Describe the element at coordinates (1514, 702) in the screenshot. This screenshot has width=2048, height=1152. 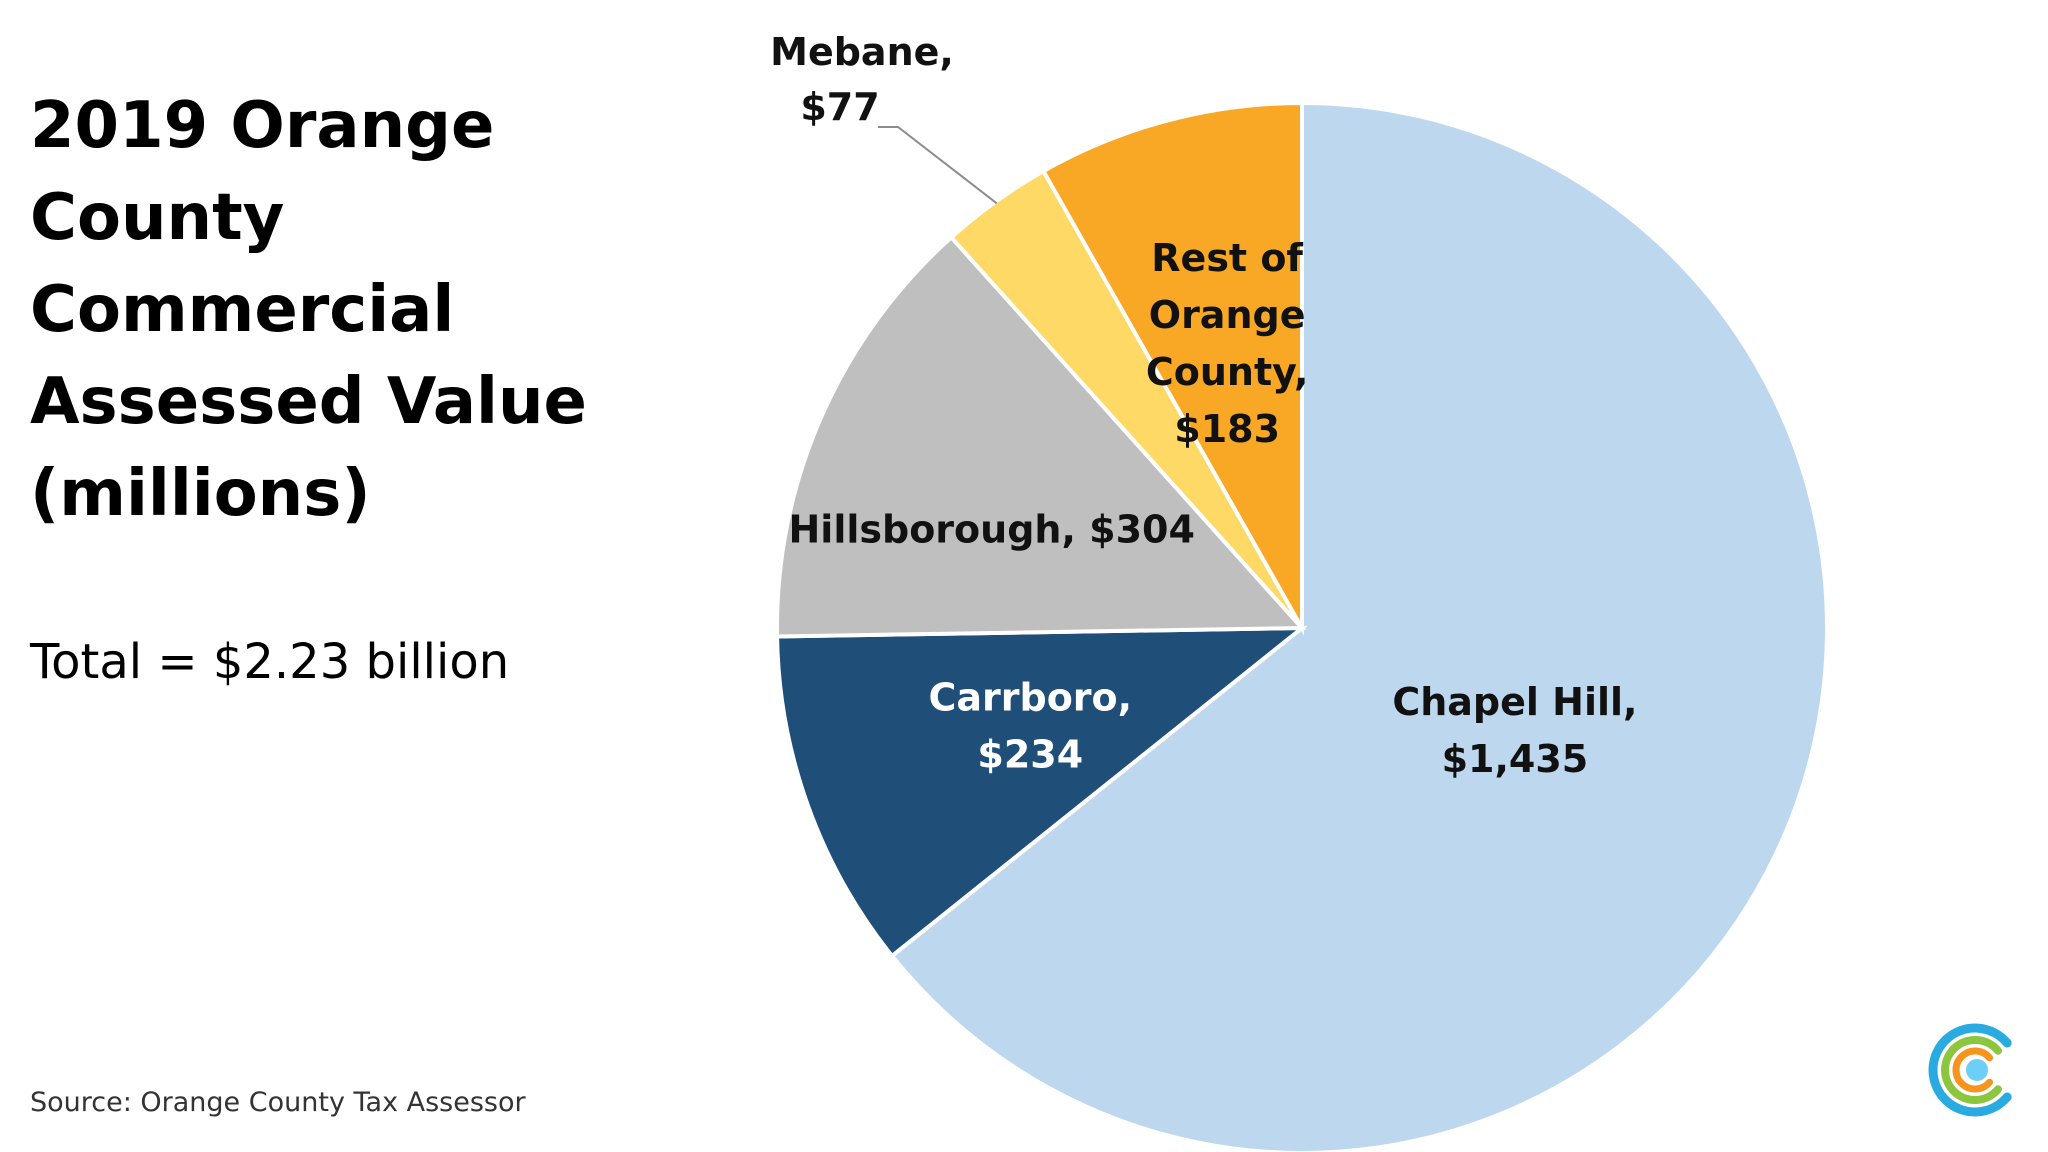
I see `slice-label-chapel-hill: Chapel Hill,` at that location.